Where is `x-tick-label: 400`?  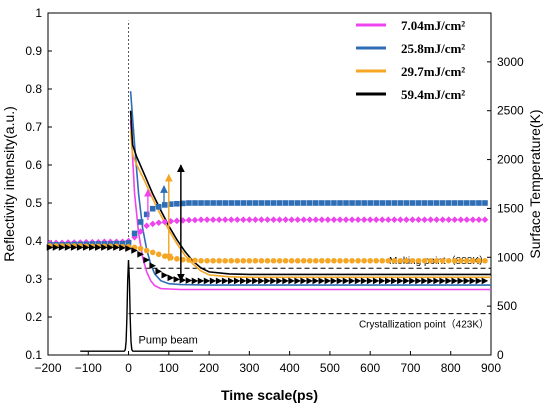
x-tick-label: 400 is located at coordinates (290, 368).